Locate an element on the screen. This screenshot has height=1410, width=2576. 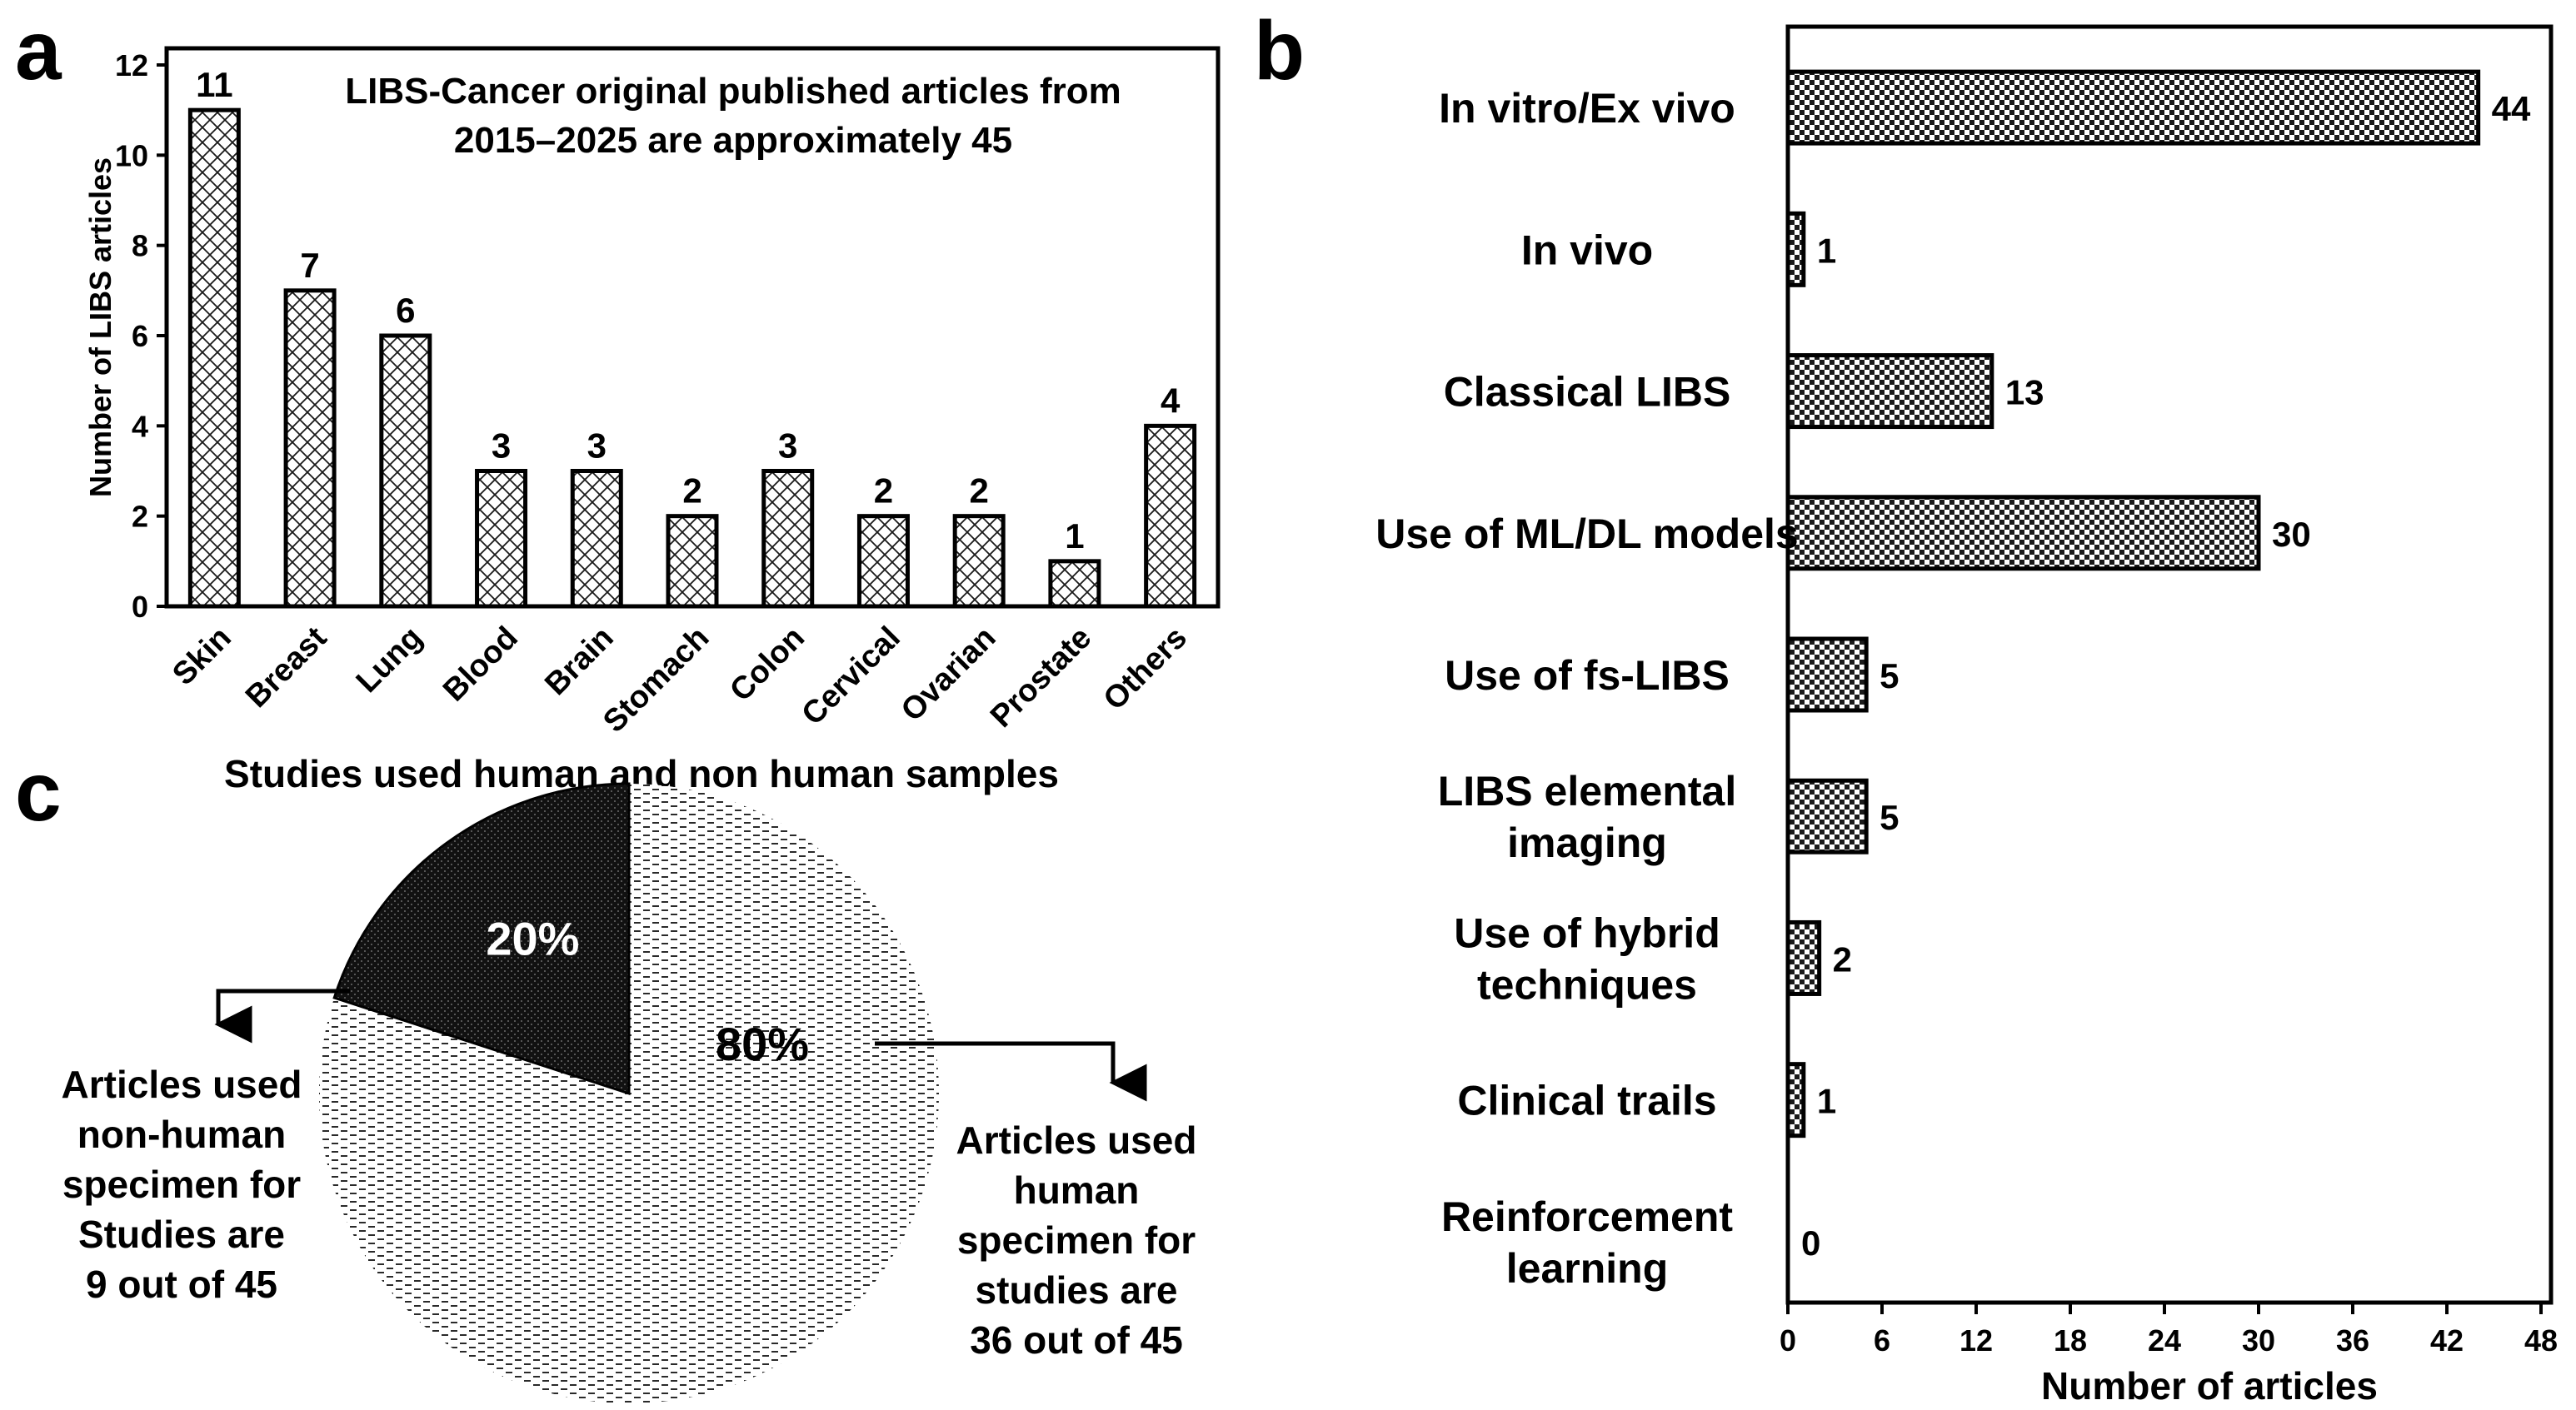
y-category-label: learning is located at coordinates (1587, 1268).